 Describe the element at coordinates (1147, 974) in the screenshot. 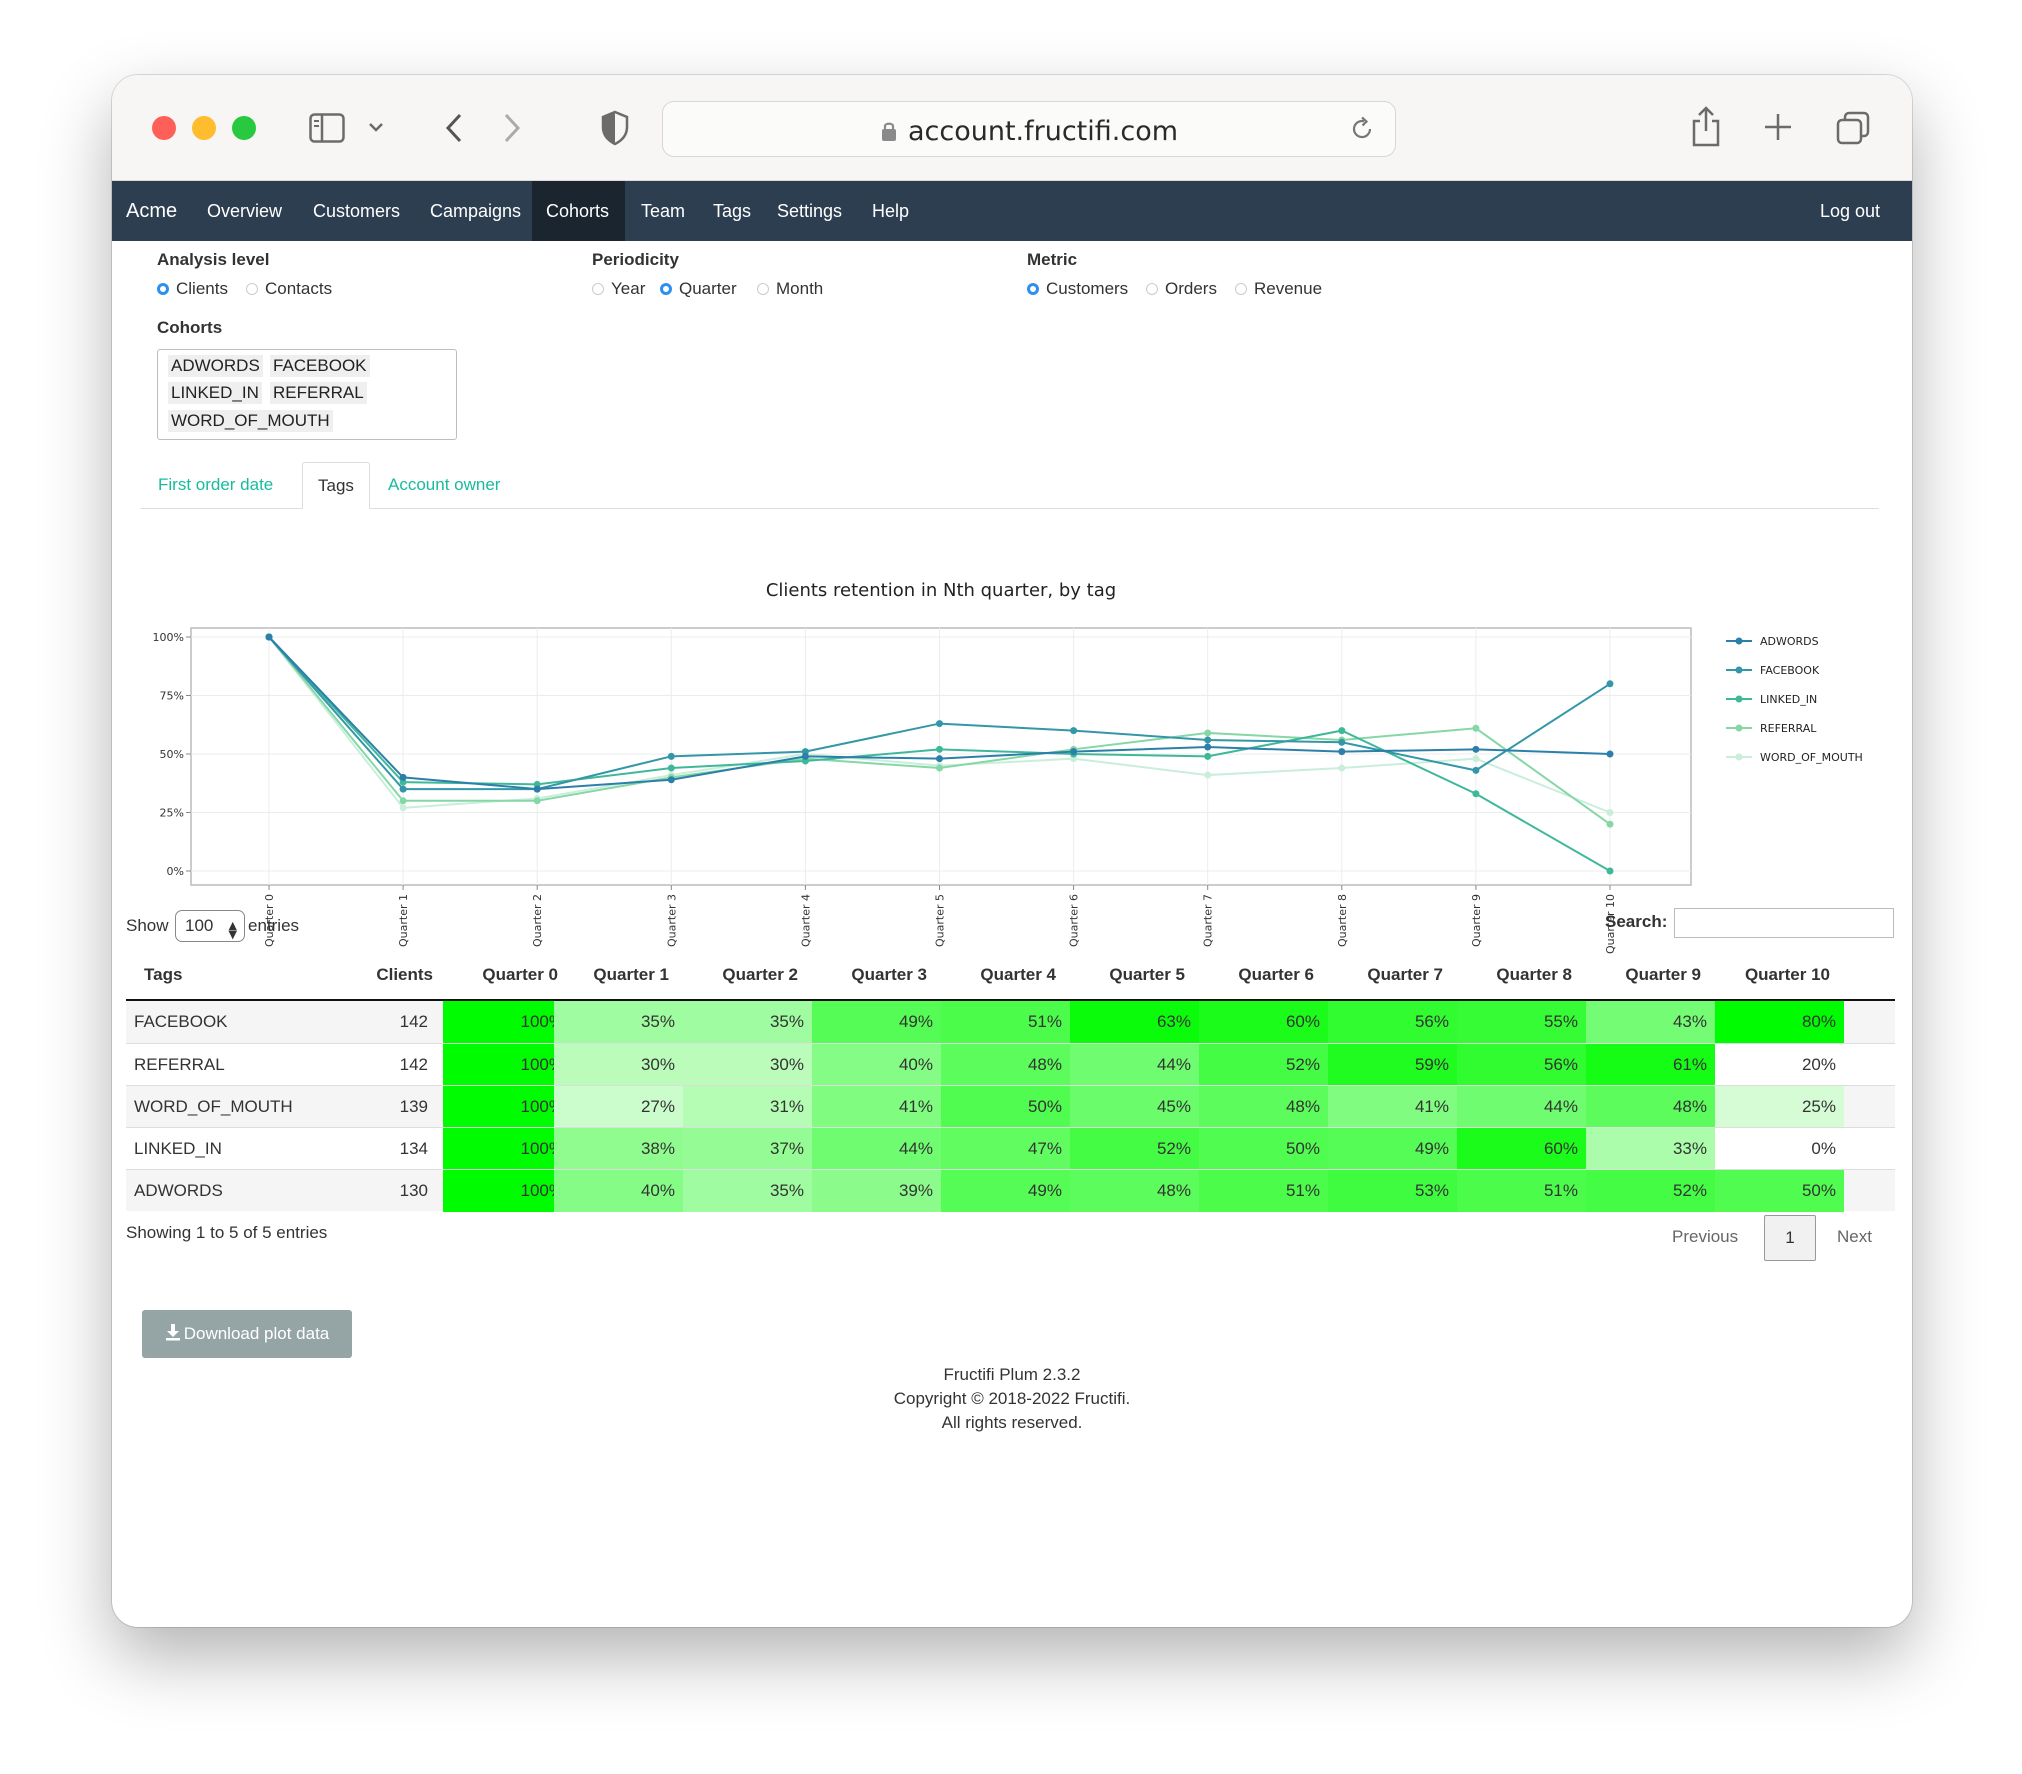

I see `column-header-quarter-5: Quarter 5` at that location.